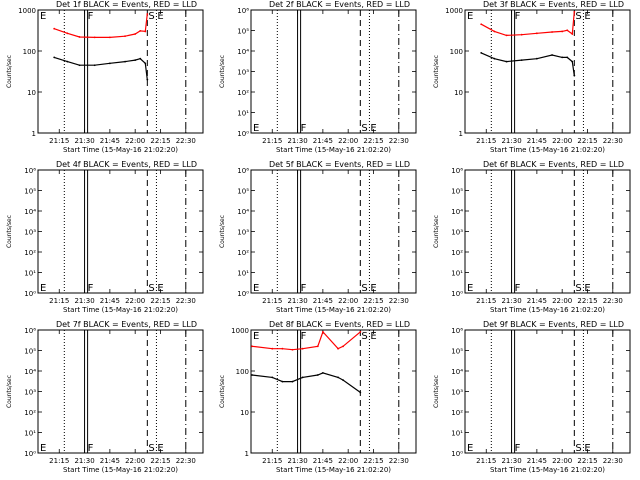 The height and width of the screenshot is (480, 640). Describe the element at coordinates (243, 11) in the screenshot. I see `y-tick-label: 10⁶` at that location.